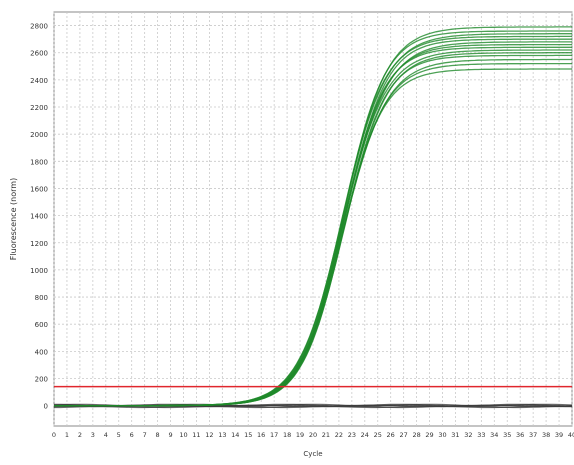  What do you see at coordinates (404, 435) in the screenshot?
I see `x-tick-label: 27` at bounding box center [404, 435].